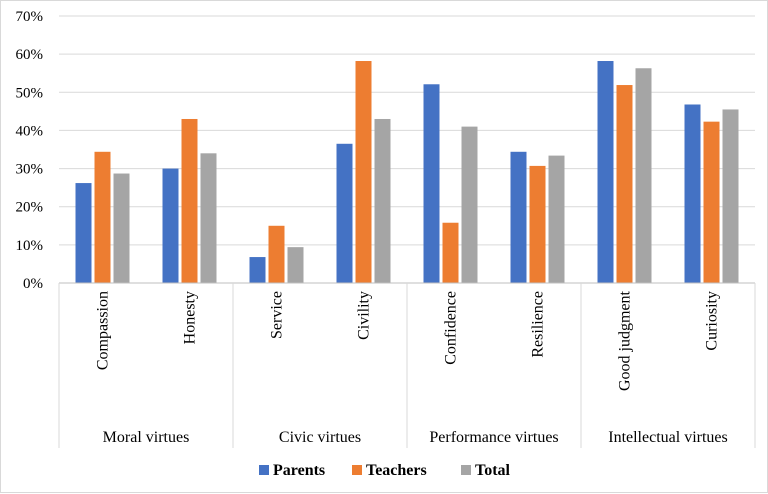 The width and height of the screenshot is (768, 494). What do you see at coordinates (30, 17) in the screenshot?
I see `y-tick-label: 70%` at bounding box center [30, 17].